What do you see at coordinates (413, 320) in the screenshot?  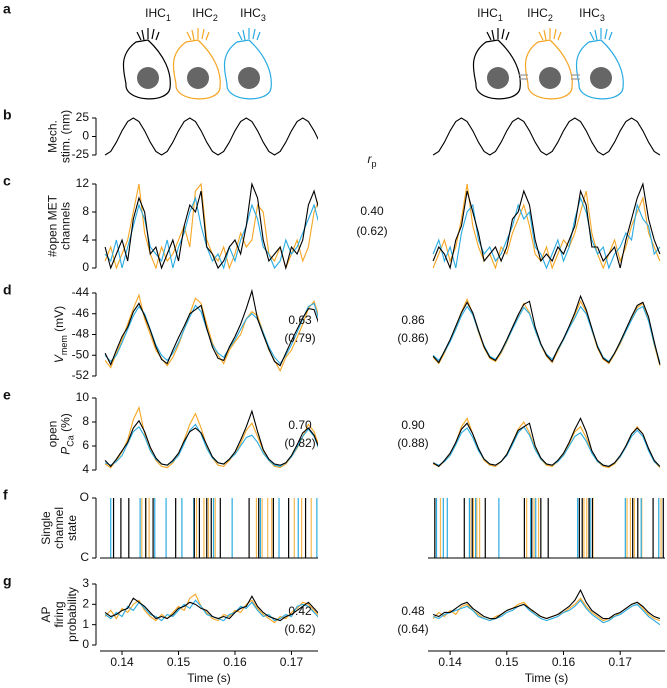 I see `rp-value: 0.86` at bounding box center [413, 320].